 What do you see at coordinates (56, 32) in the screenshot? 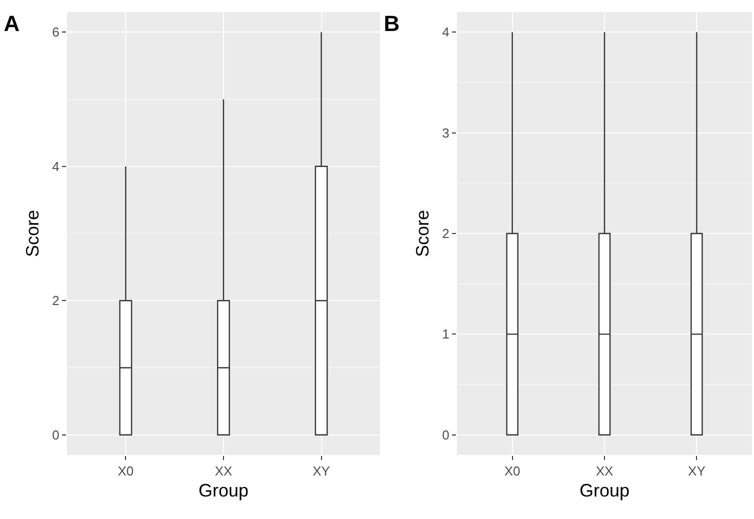
I see `y-tick-label: 6` at bounding box center [56, 32].